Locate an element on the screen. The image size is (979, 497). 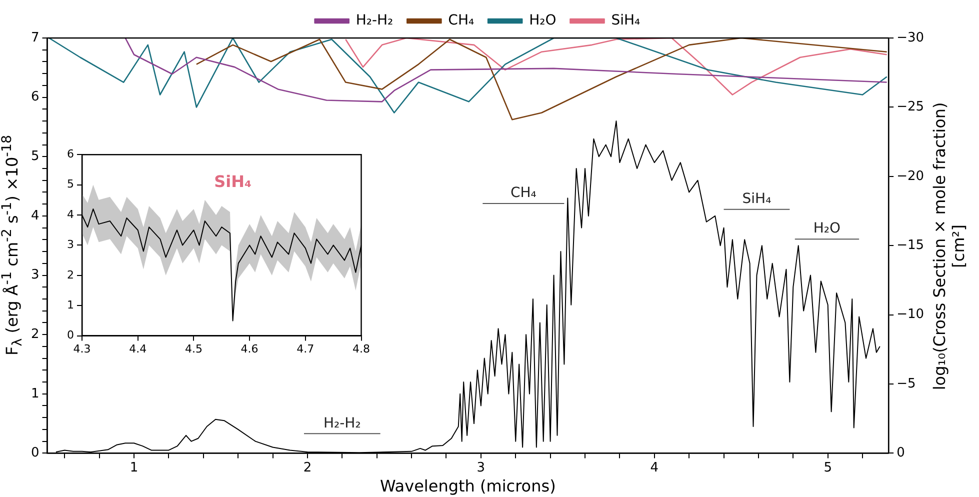
x-tick-label: 4.8 is located at coordinates (361, 349).